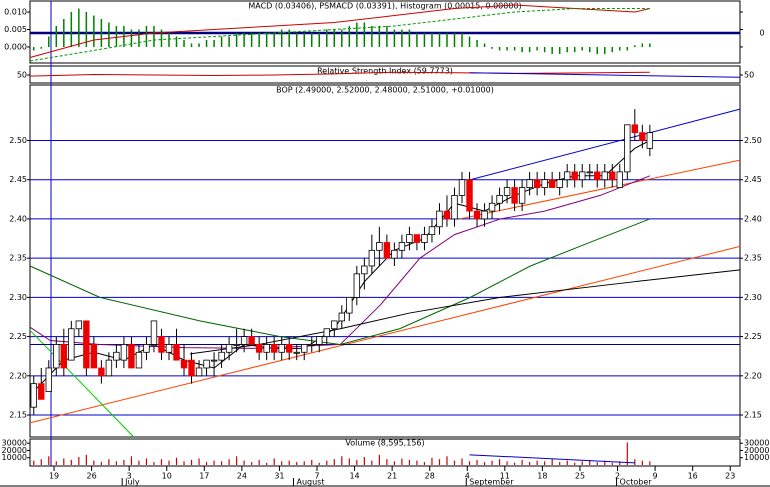 The height and width of the screenshot is (487, 770). What do you see at coordinates (279, 476) in the screenshot?
I see `x-tick-label: 31` at bounding box center [279, 476].